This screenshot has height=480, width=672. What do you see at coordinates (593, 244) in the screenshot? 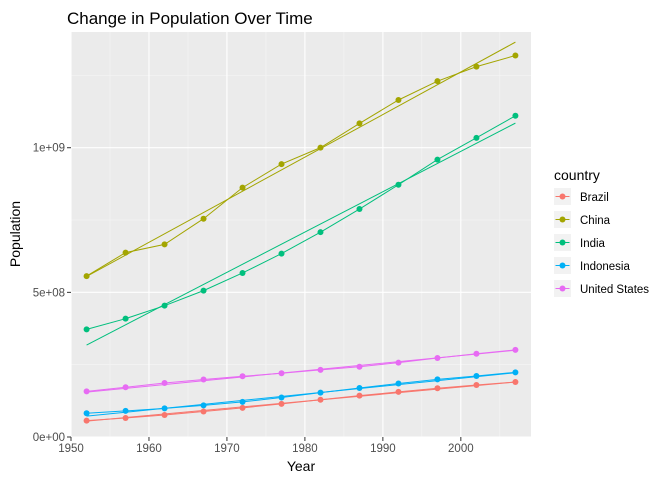
I see `legend-label-india: India` at bounding box center [593, 244].